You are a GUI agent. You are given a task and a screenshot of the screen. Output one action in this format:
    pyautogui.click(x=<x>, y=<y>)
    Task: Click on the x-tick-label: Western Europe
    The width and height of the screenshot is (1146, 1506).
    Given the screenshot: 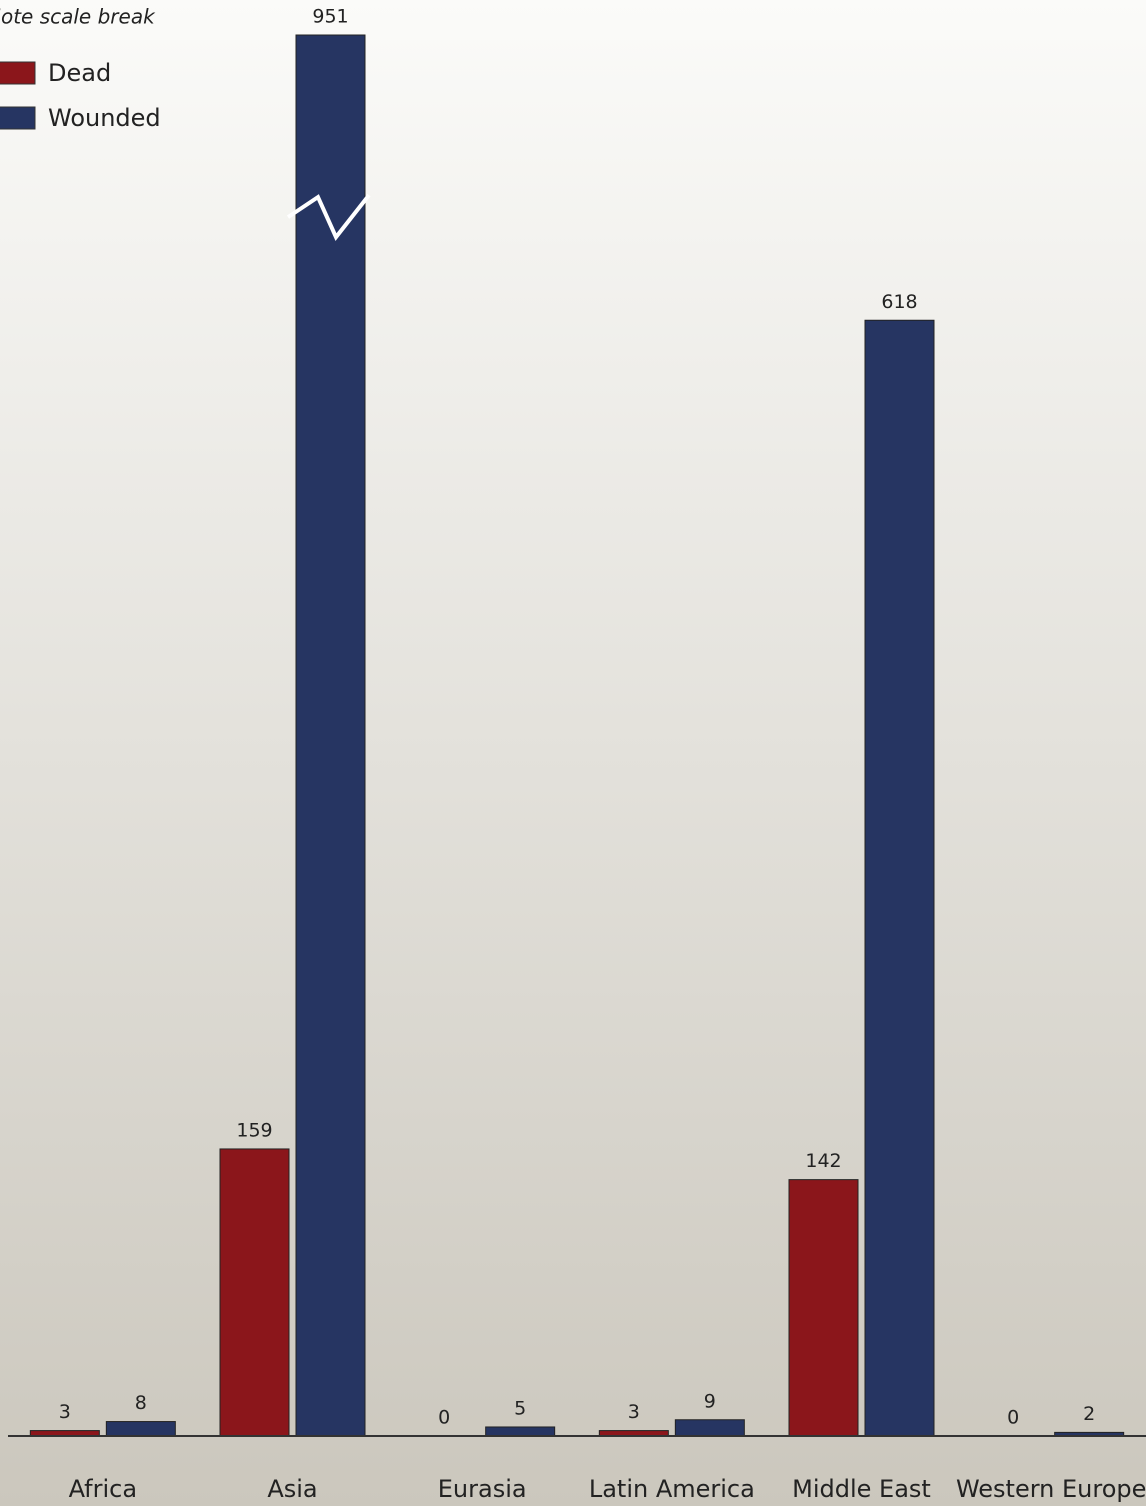 What is the action you would take?
    pyautogui.click(x=1051, y=1489)
    